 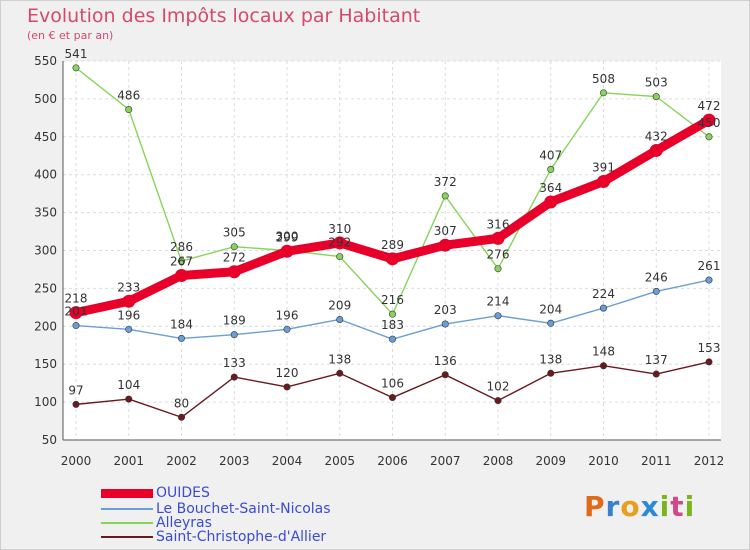 What do you see at coordinates (498, 255) in the screenshot?
I see `data-label-2-2008: 276` at bounding box center [498, 255].